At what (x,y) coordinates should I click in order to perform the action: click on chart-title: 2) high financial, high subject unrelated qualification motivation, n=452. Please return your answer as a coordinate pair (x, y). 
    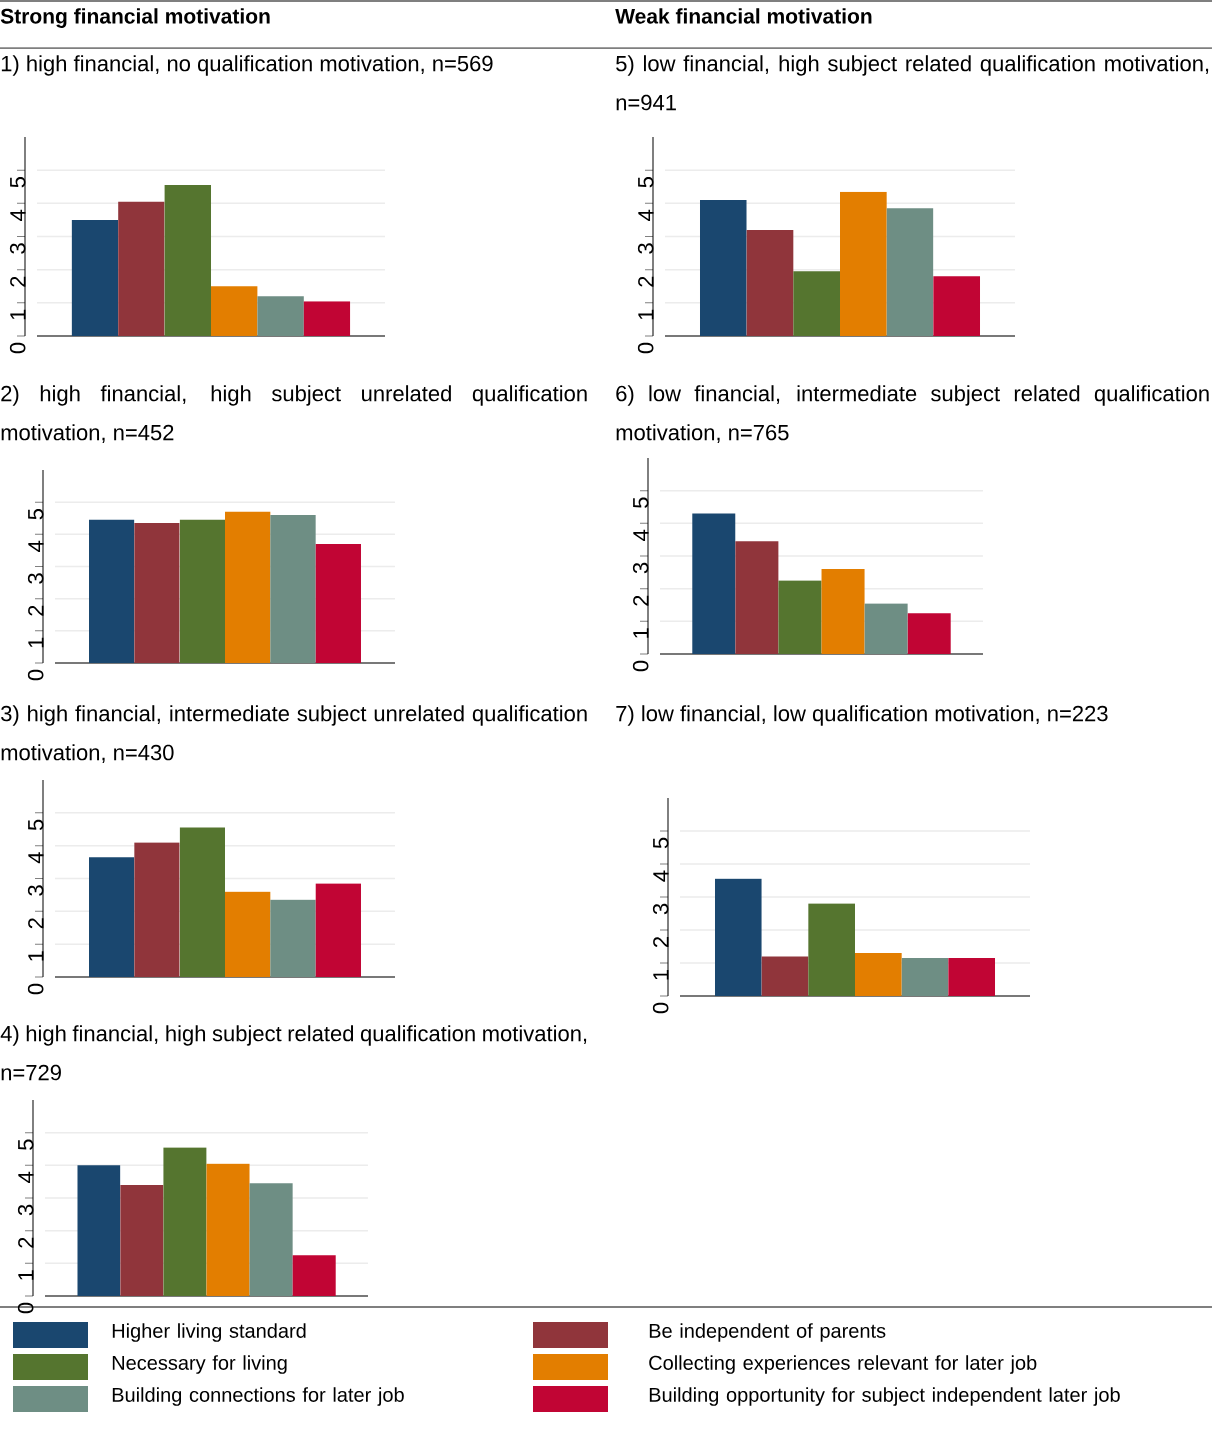
    Looking at the image, I should click on (294, 414).